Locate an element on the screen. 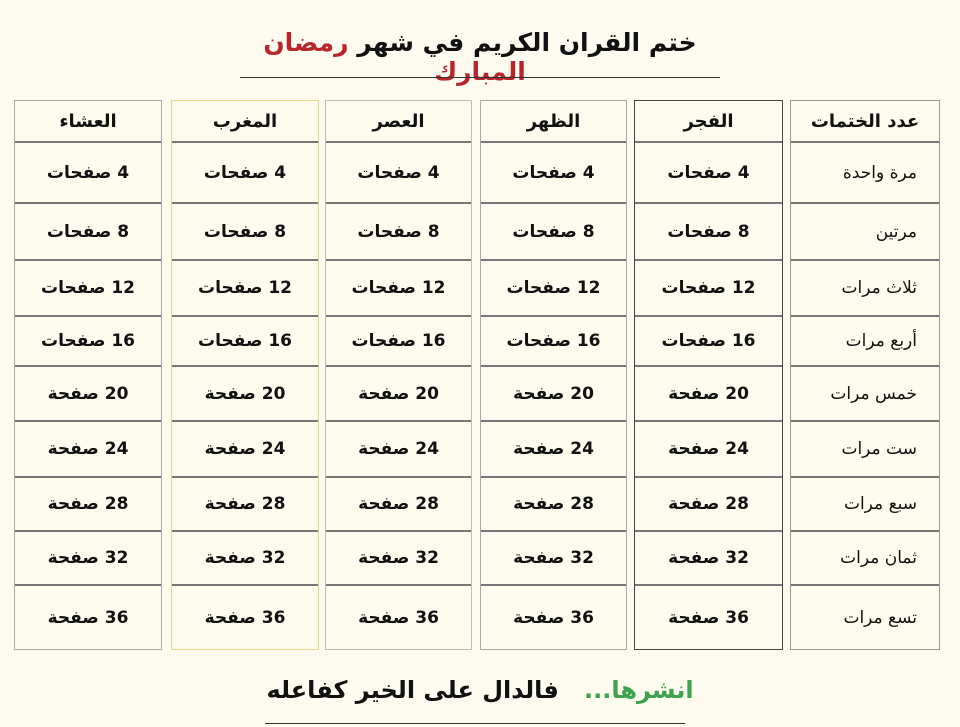 The width and height of the screenshot is (960, 727). column-header: العصر is located at coordinates (398, 121).